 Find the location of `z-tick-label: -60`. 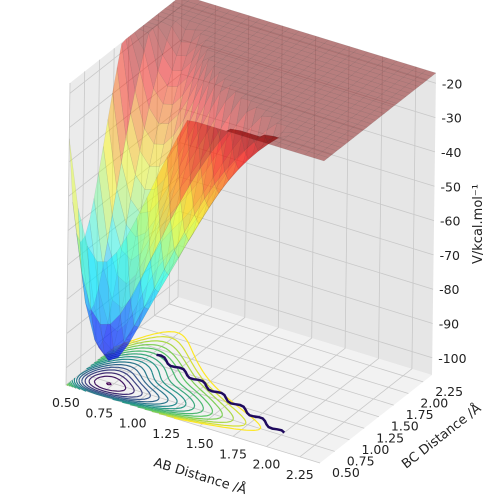

z-tick-label: -60 is located at coordinates (450, 221).